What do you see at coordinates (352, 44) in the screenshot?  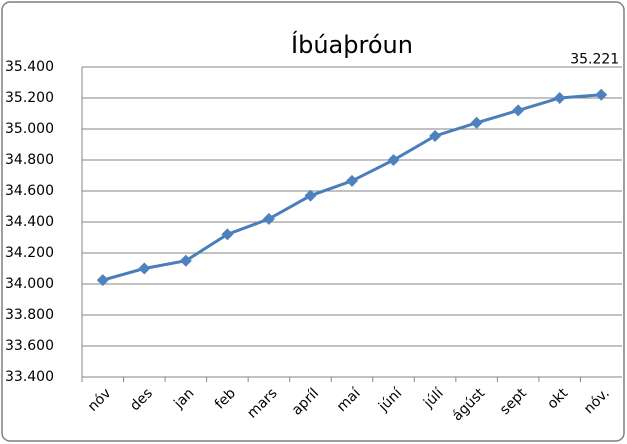 I see `chart-title: Íbúaþróun` at bounding box center [352, 44].